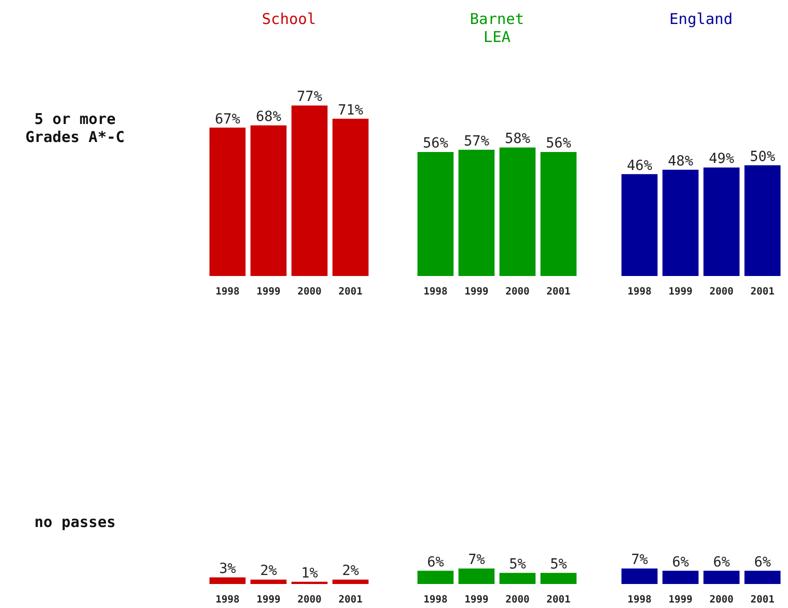 Image resolution: width=788 pixels, height=608 pixels. Describe the element at coordinates (701, 20) in the screenshot. I see `chart-title: England` at that location.